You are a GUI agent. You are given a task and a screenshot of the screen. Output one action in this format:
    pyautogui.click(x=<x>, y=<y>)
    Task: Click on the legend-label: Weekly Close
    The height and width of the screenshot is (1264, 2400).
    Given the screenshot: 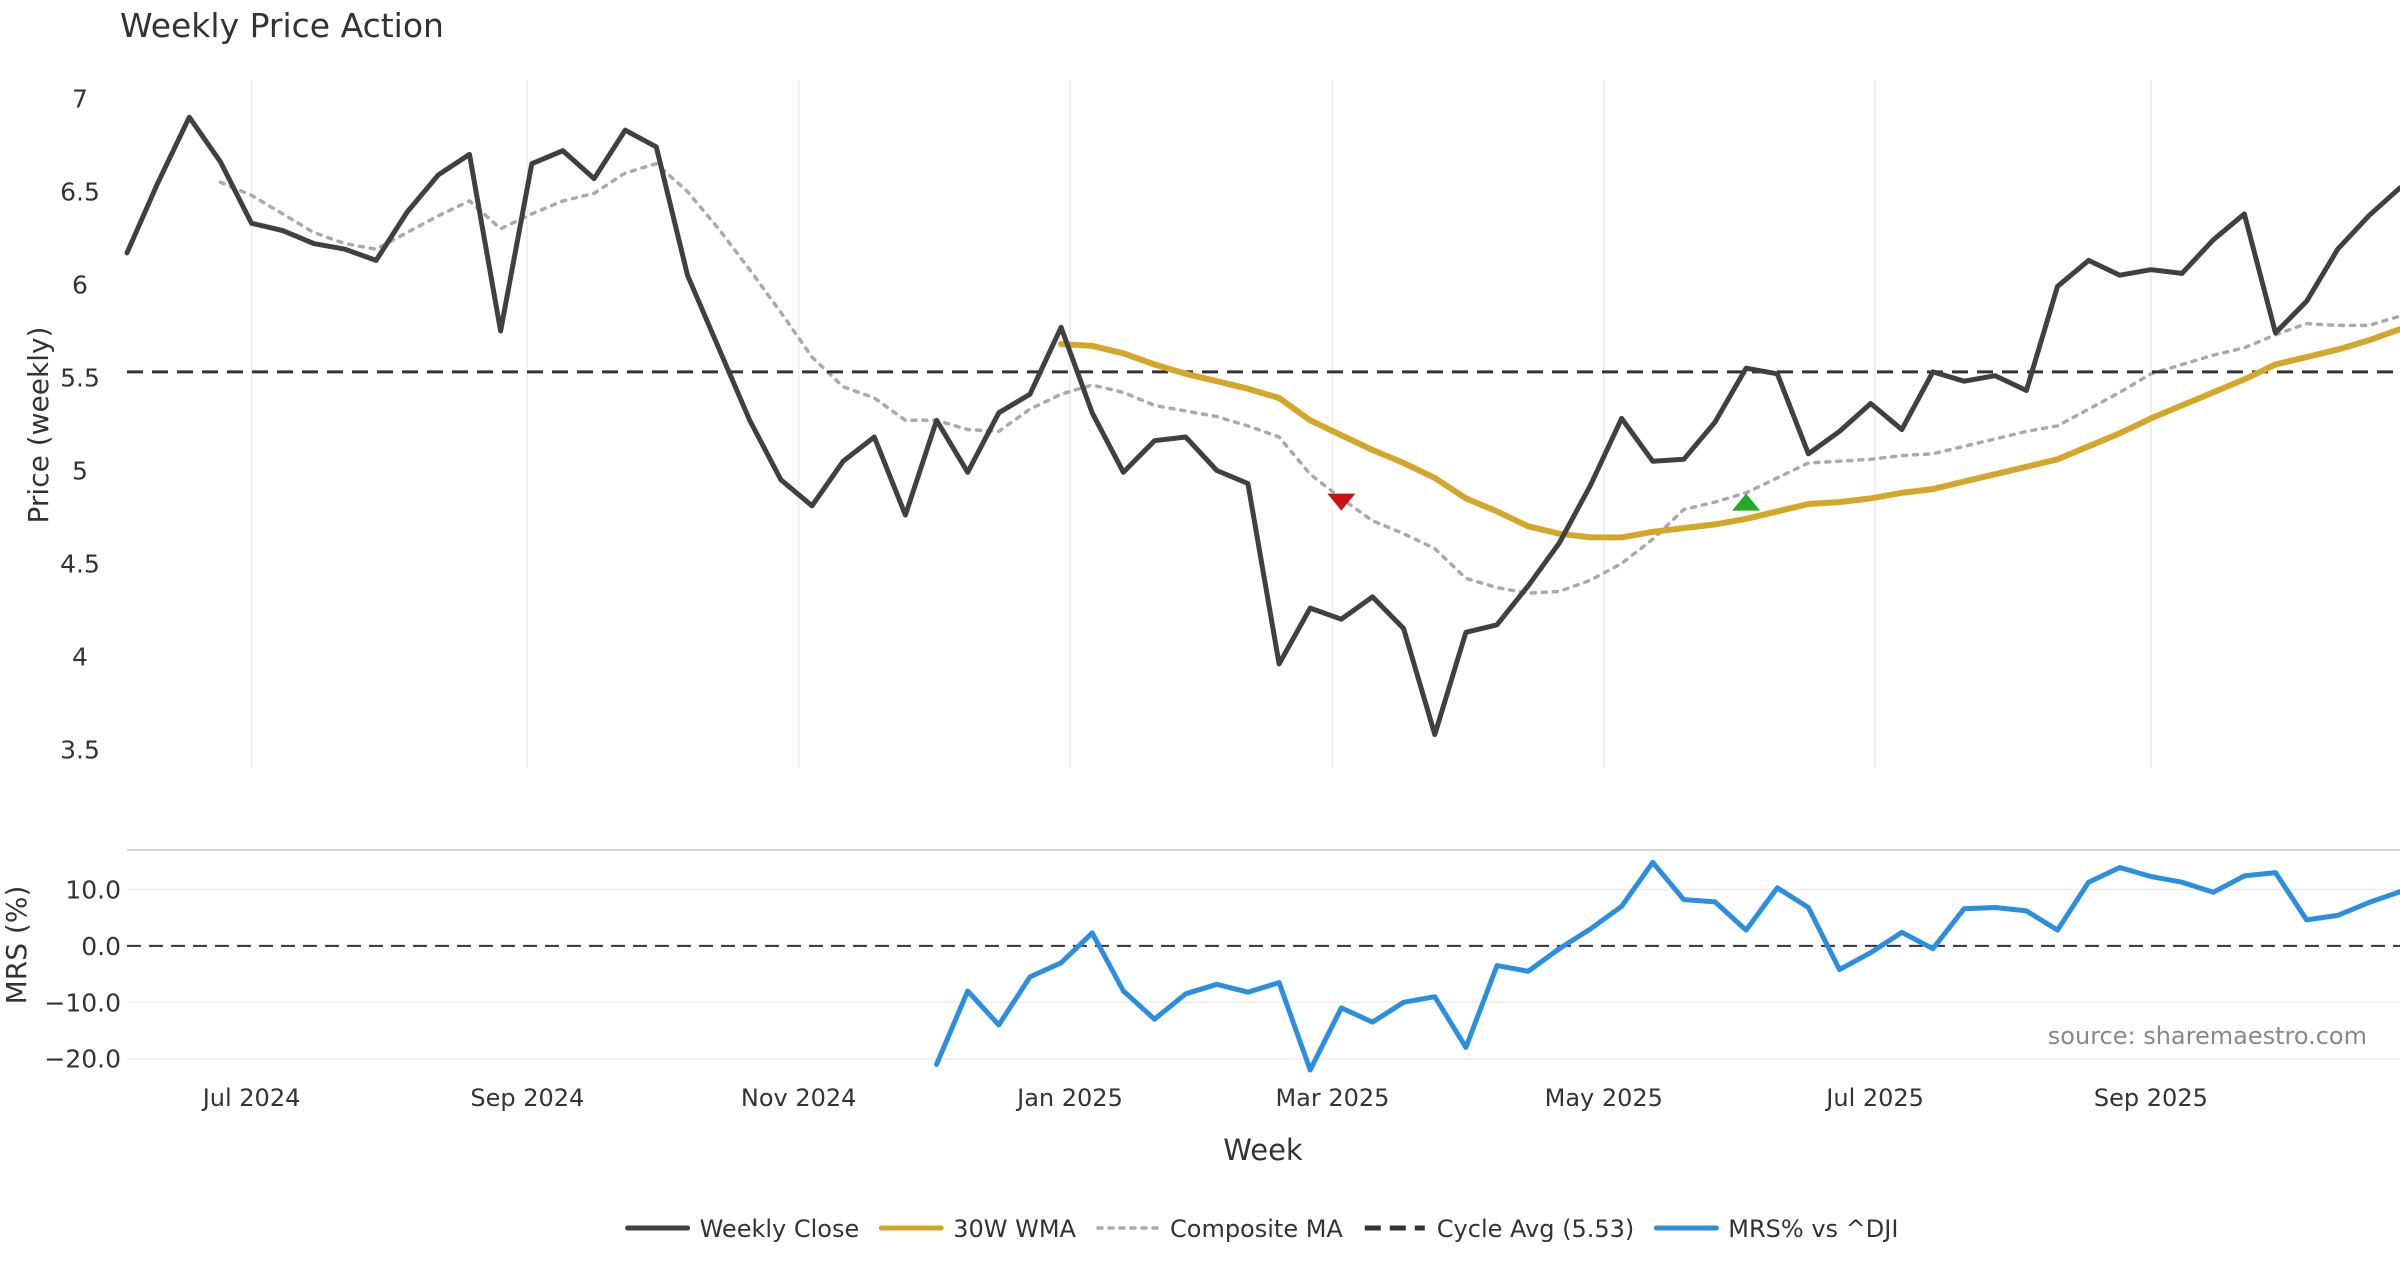 What is the action you would take?
    pyautogui.click(x=780, y=1229)
    